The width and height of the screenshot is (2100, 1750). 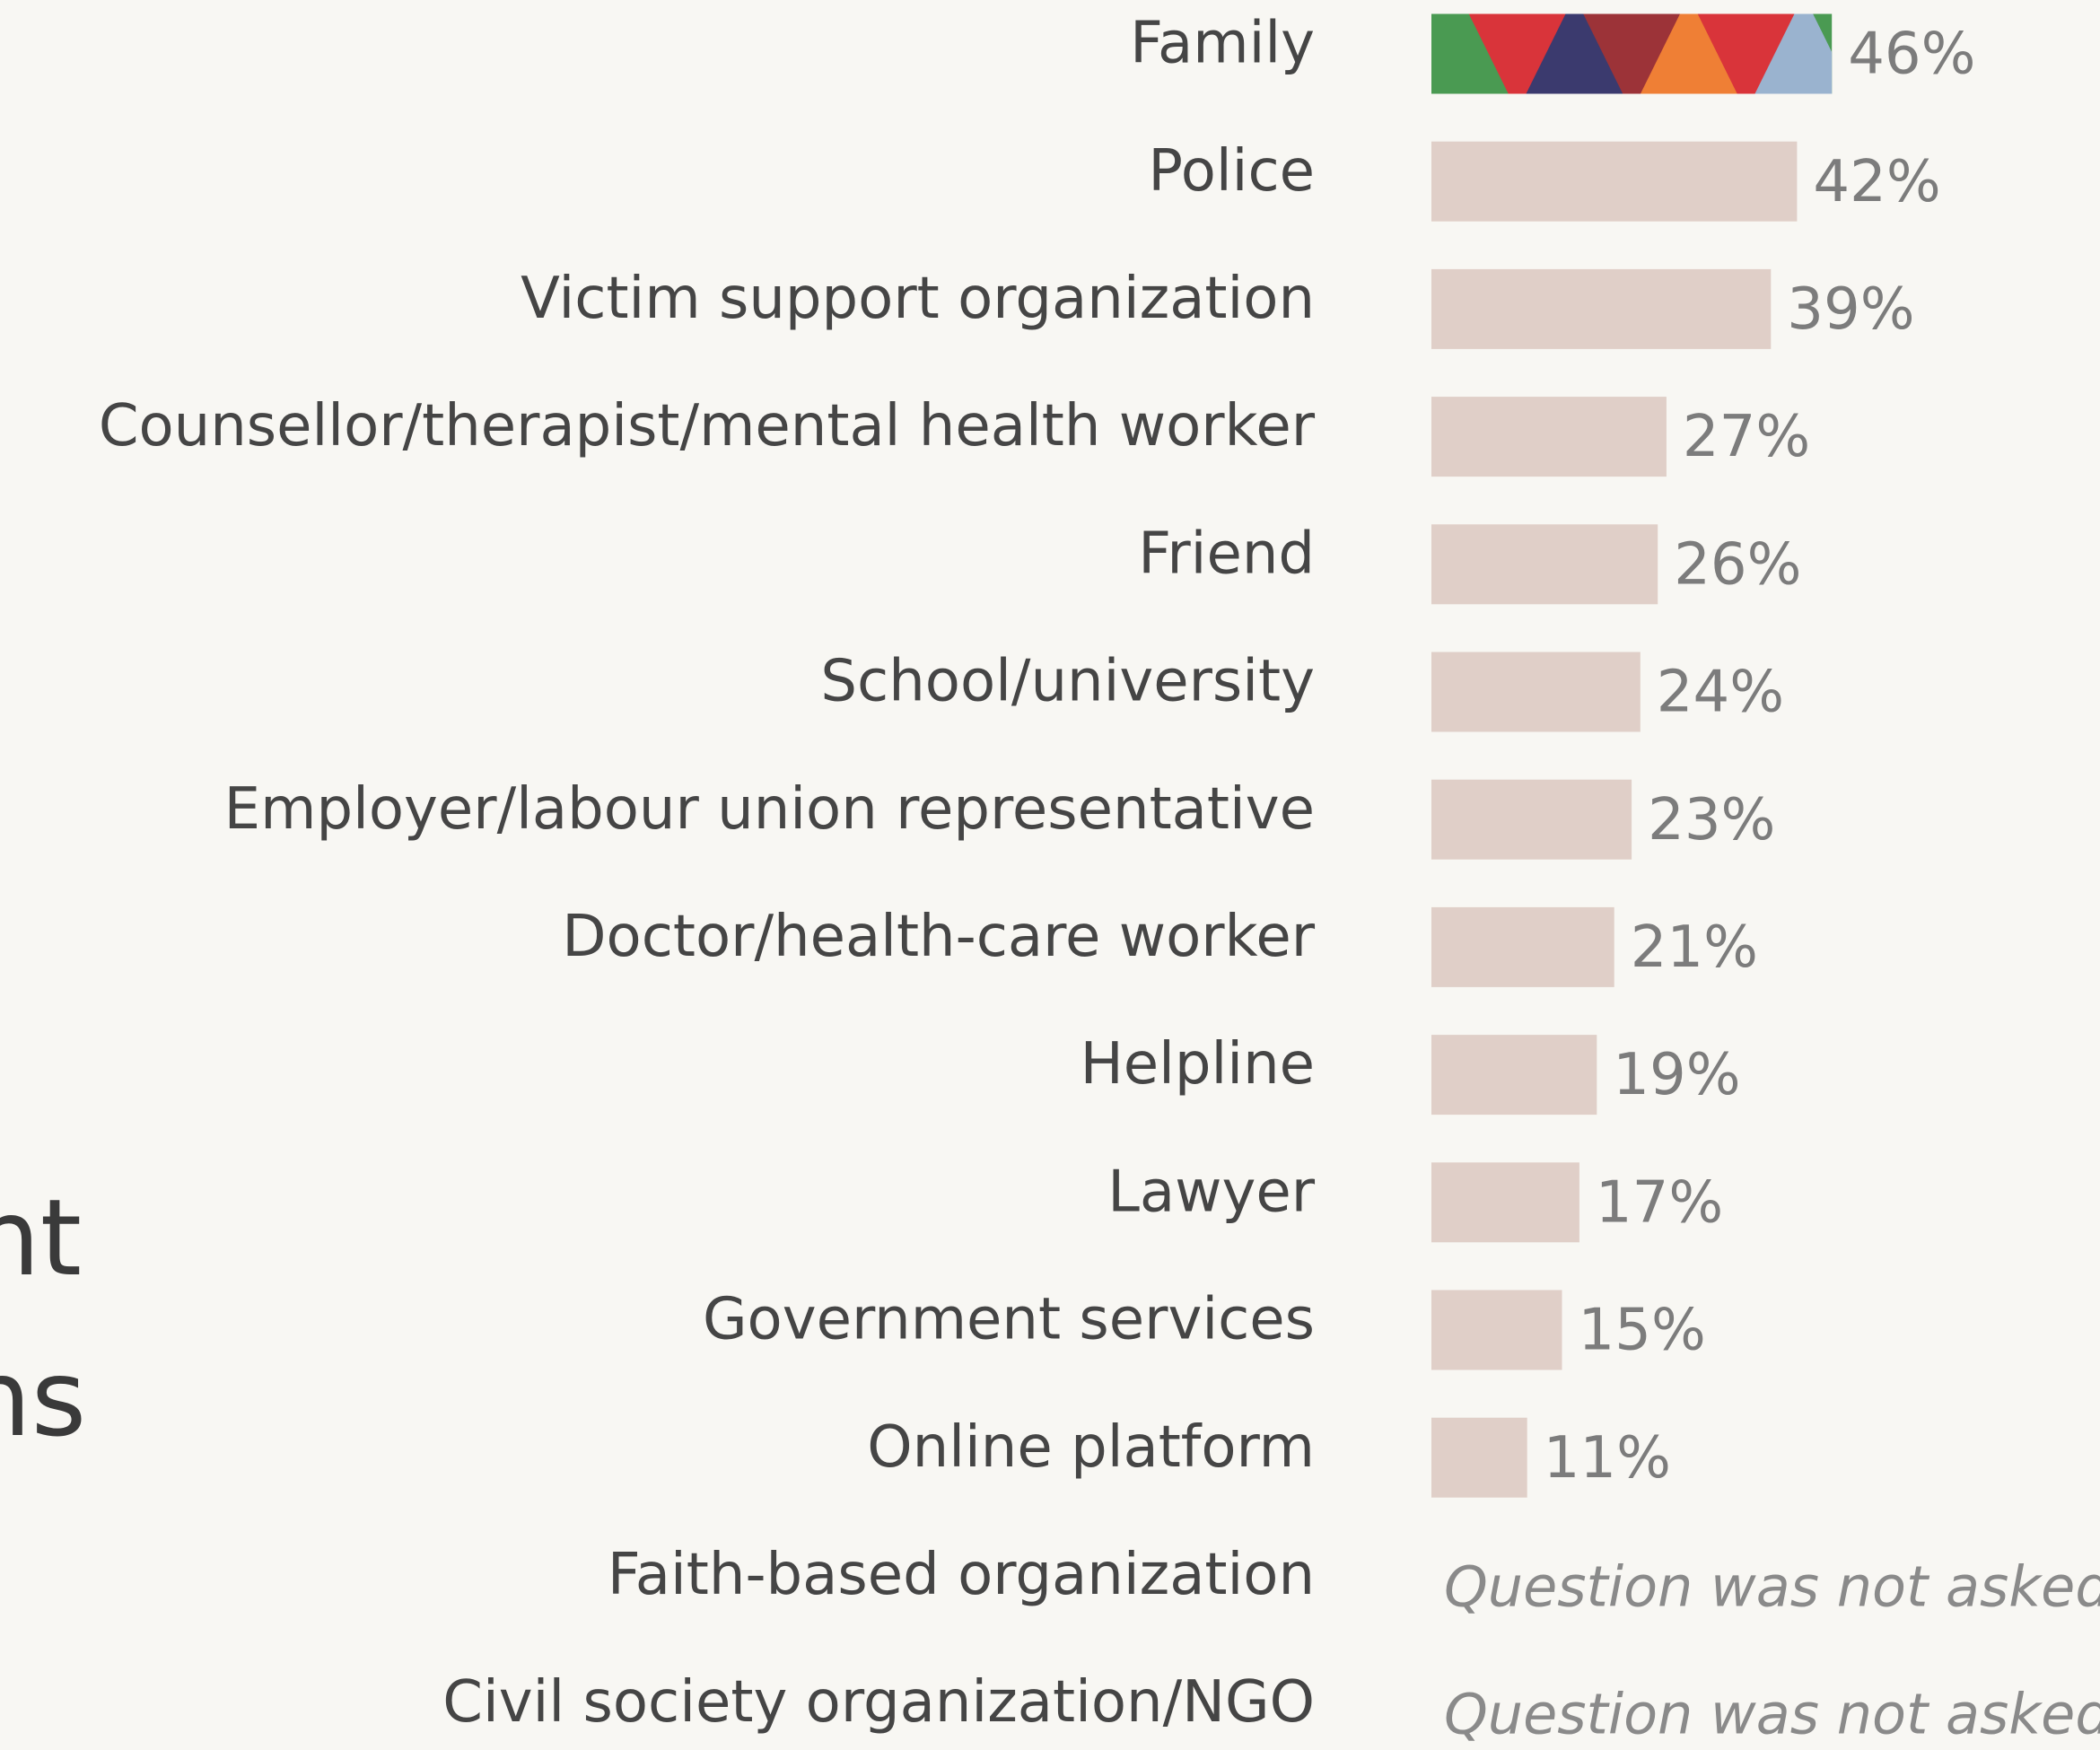 What do you see at coordinates (1091, 1448) in the screenshot?
I see `category-label: Online platform` at bounding box center [1091, 1448].